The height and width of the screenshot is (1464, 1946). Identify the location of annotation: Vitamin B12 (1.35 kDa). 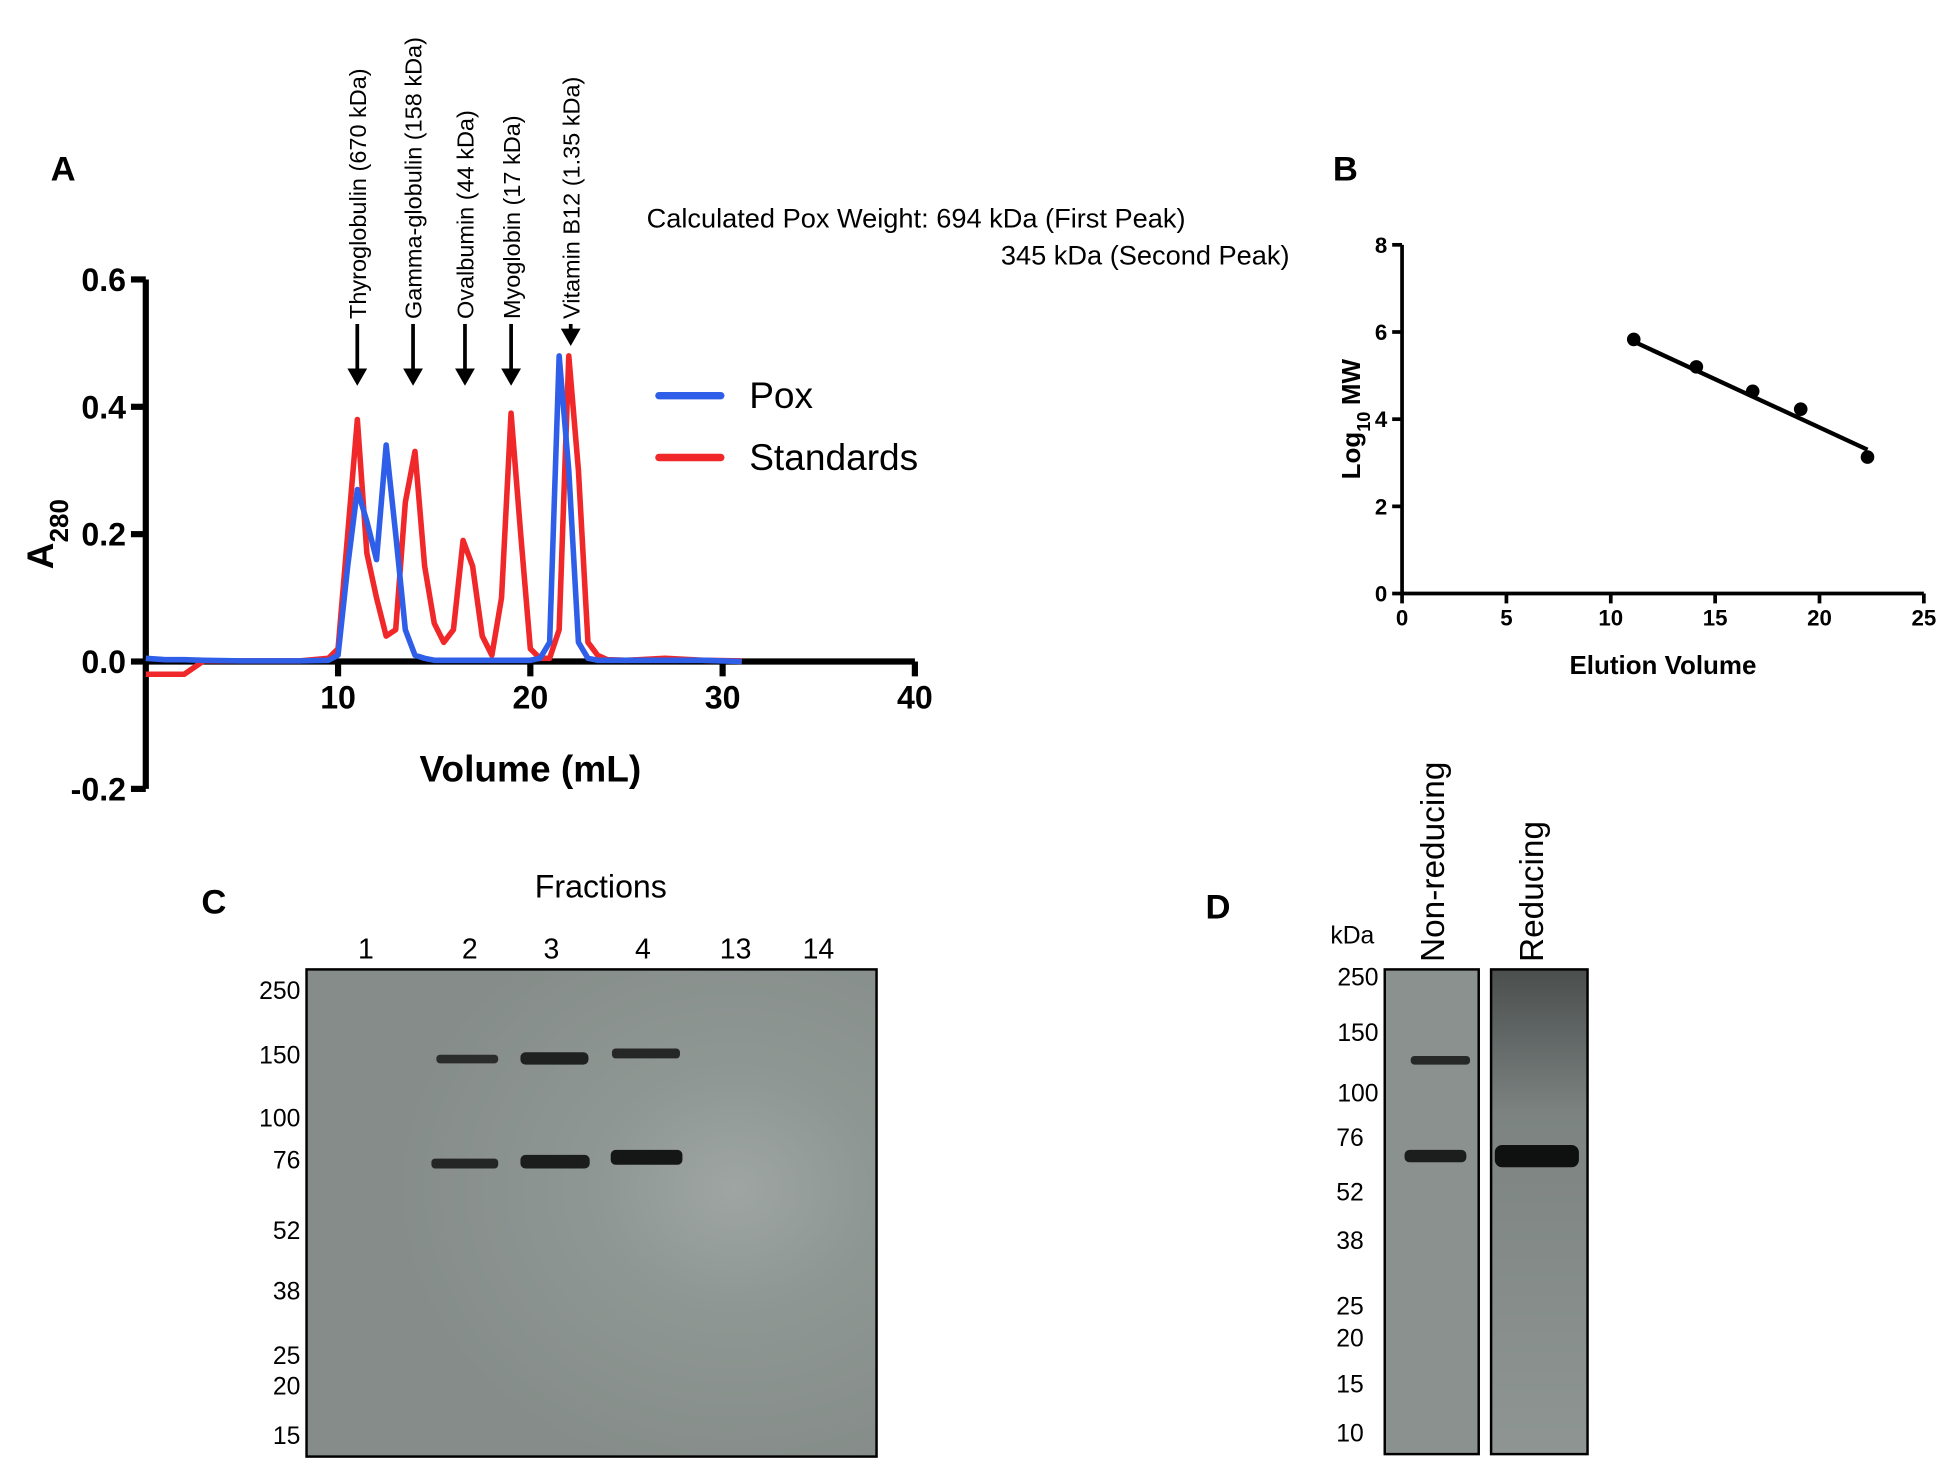
(571, 198).